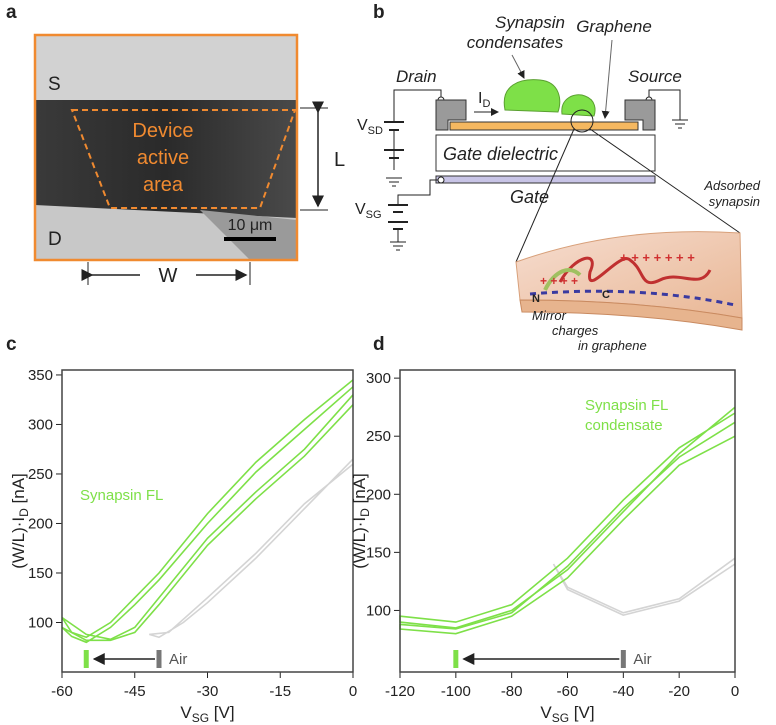  What do you see at coordinates (441, 180) in the screenshot?
I see `terminal` at bounding box center [441, 180].